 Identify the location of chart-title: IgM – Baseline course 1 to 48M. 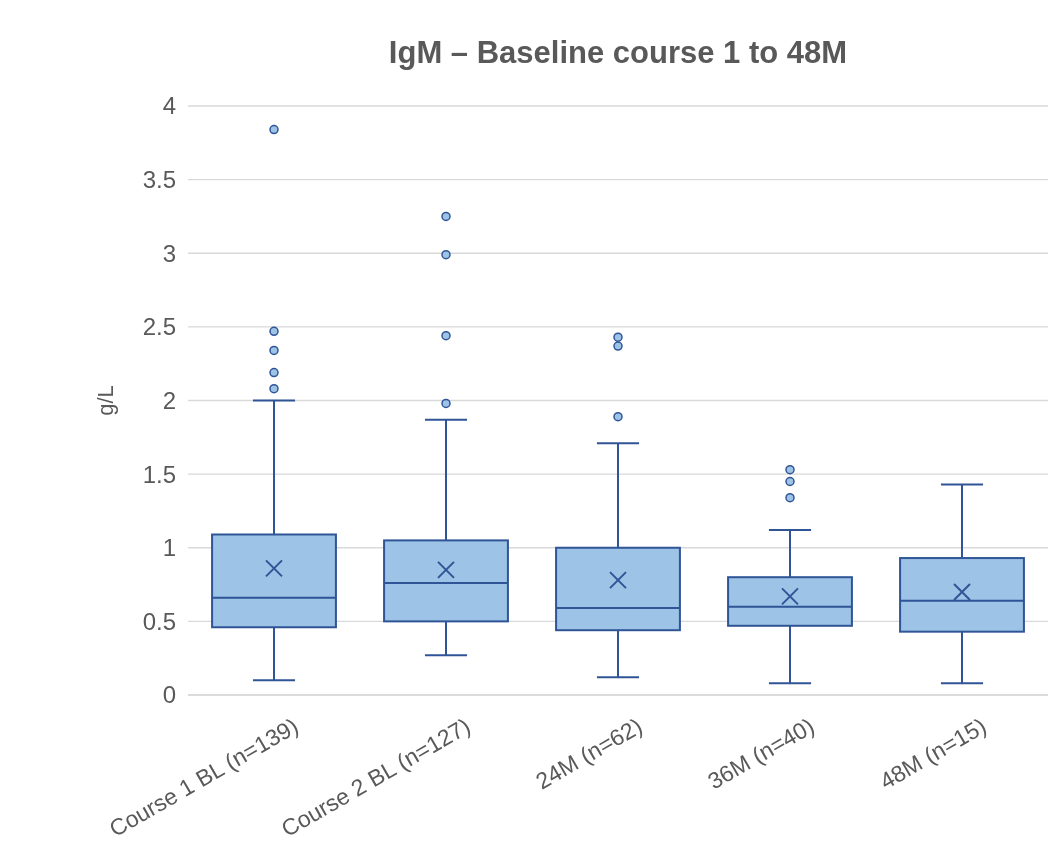
(618, 52).